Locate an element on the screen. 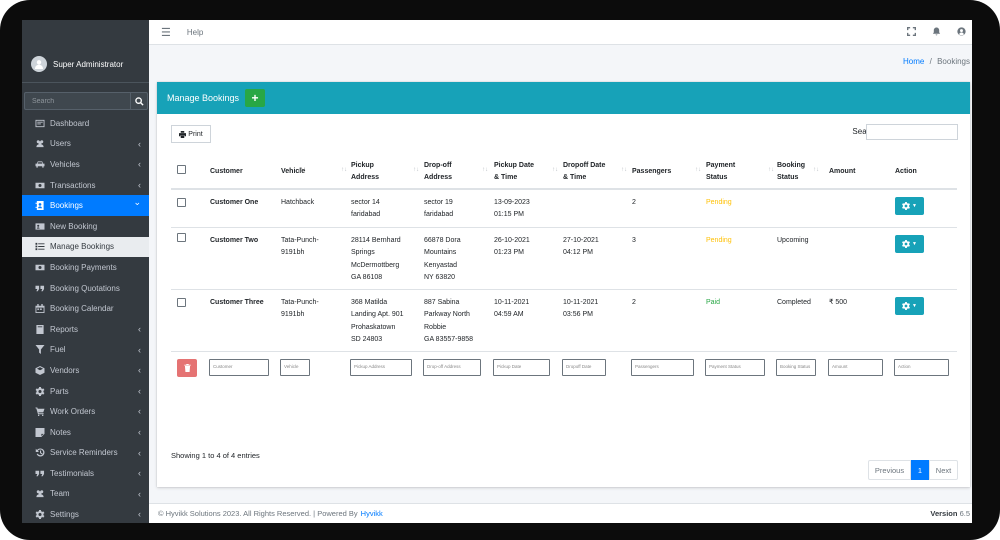 The image size is (1000, 540). bulk-delete-button is located at coordinates (187, 368).